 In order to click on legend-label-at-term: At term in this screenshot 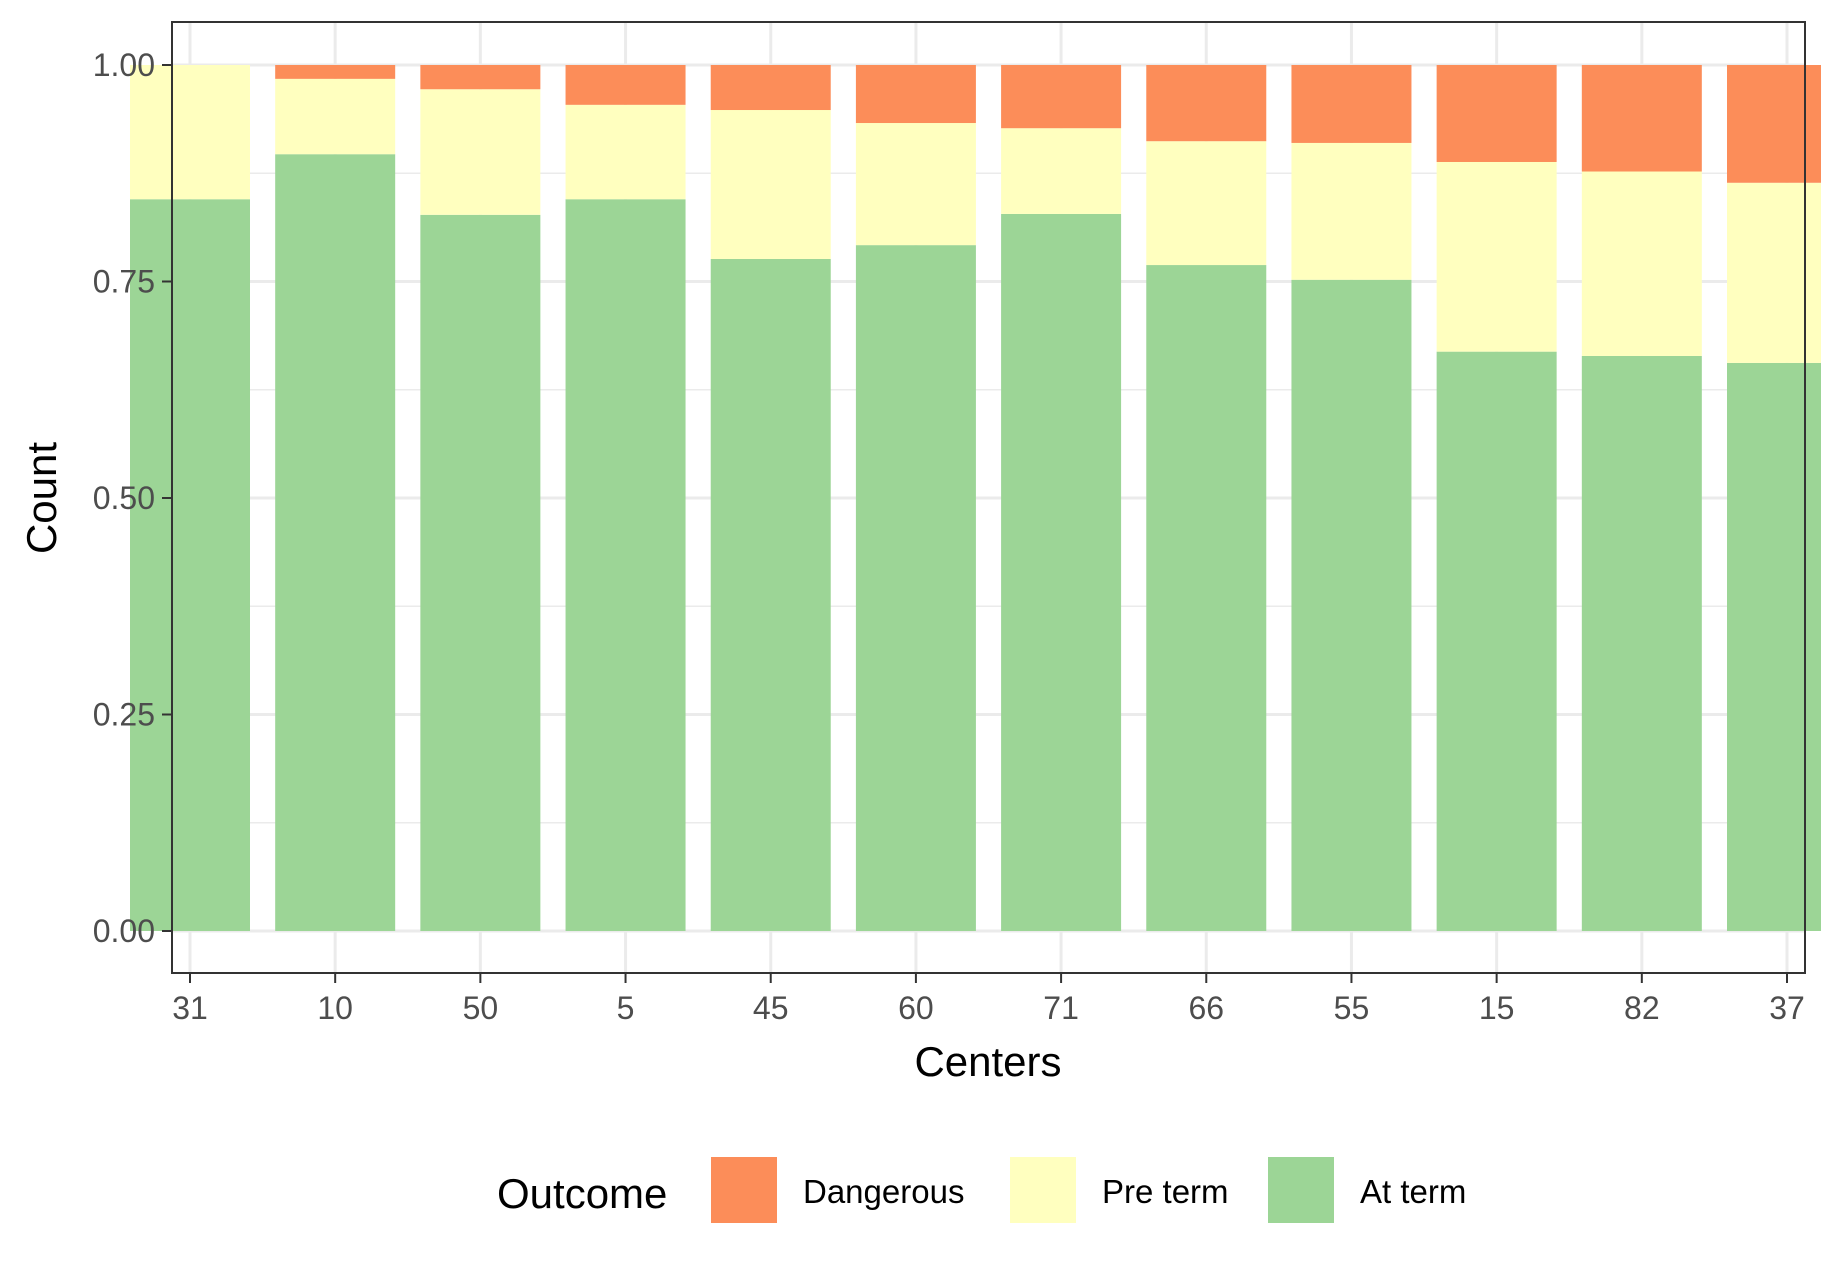, I will do `click(1413, 1191)`.